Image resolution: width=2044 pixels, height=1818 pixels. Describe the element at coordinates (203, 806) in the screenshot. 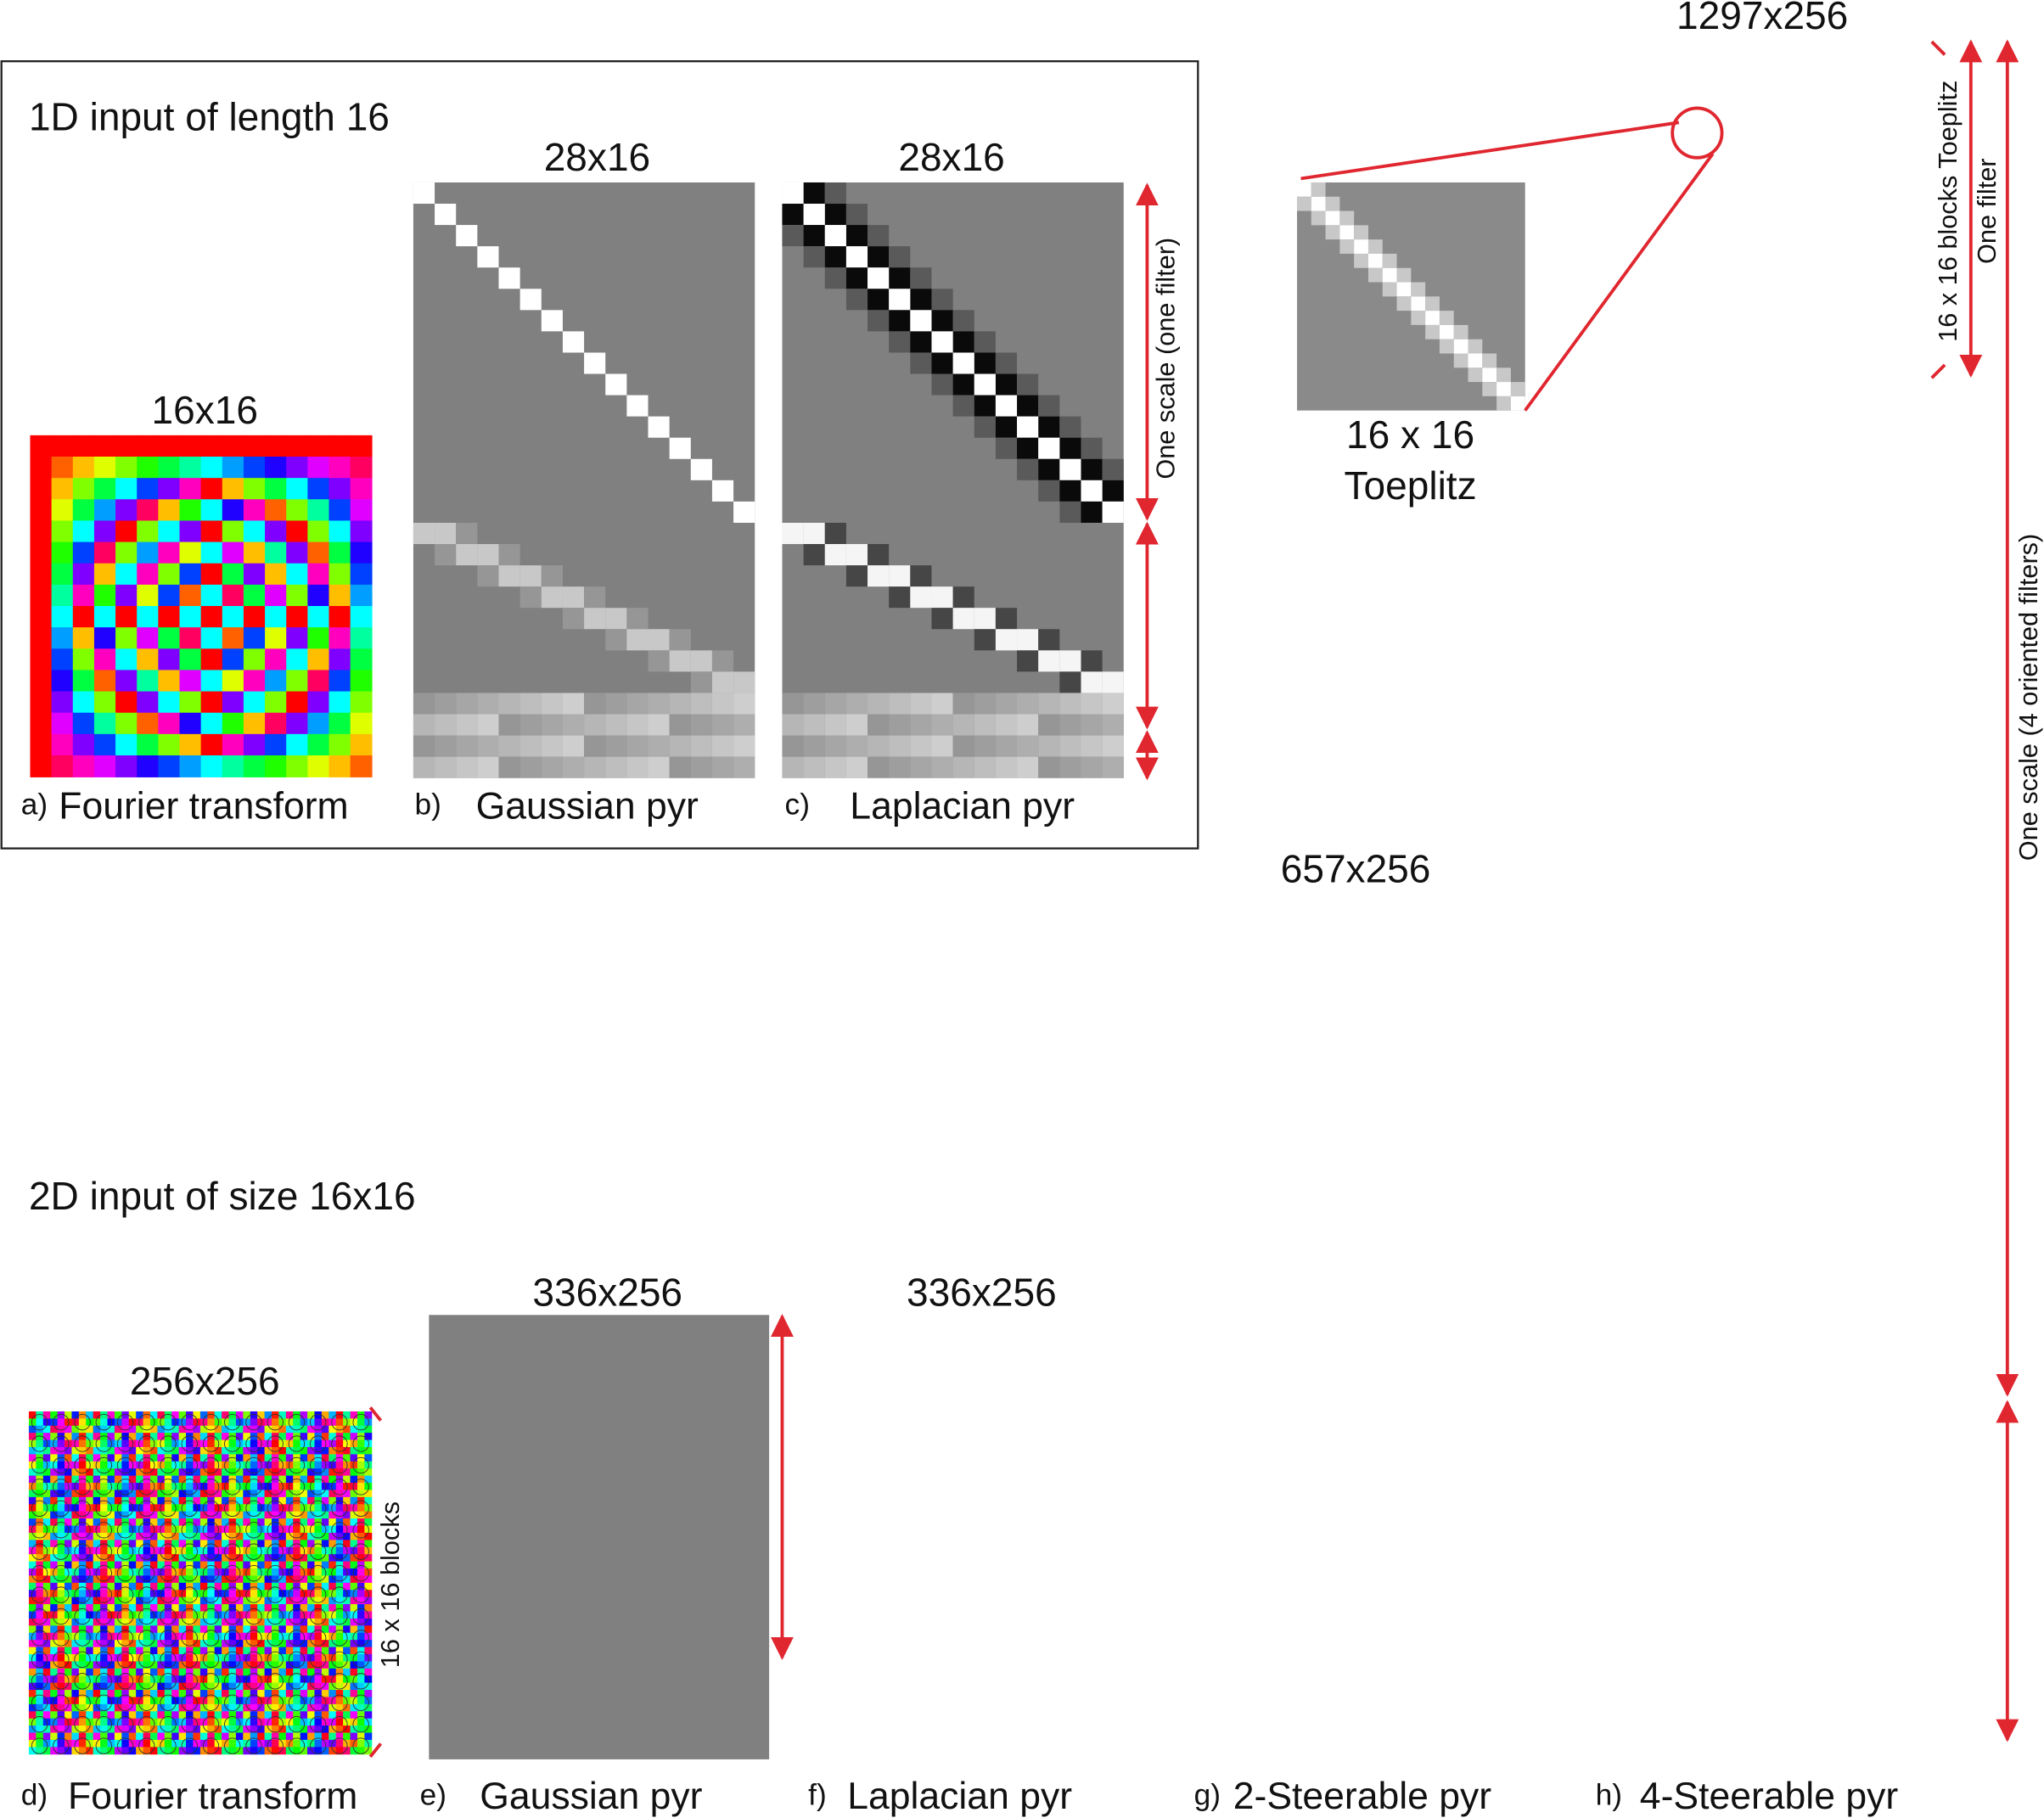

I see `panel-caption: Fourier transform` at that location.